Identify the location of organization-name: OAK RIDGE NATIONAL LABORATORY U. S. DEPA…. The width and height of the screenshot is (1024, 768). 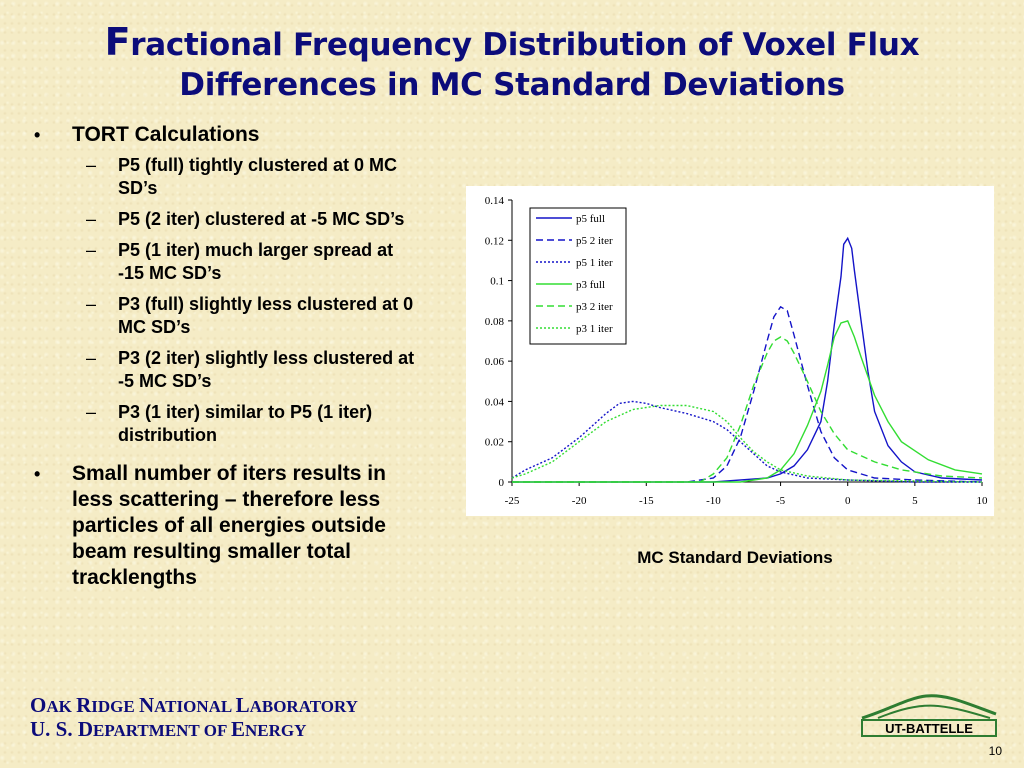
(194, 718).